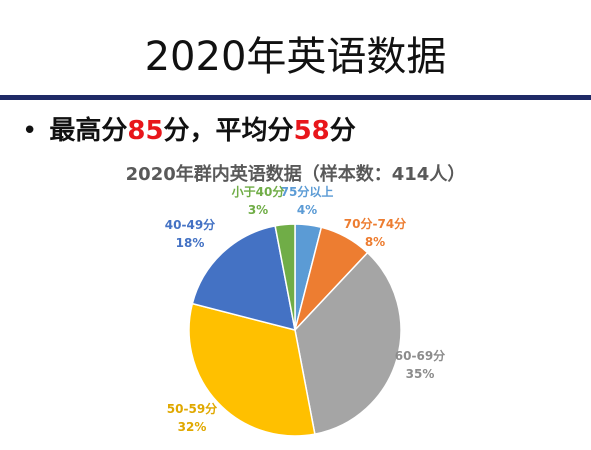  What do you see at coordinates (145, 131) in the screenshot?
I see `max-score: 85` at bounding box center [145, 131].